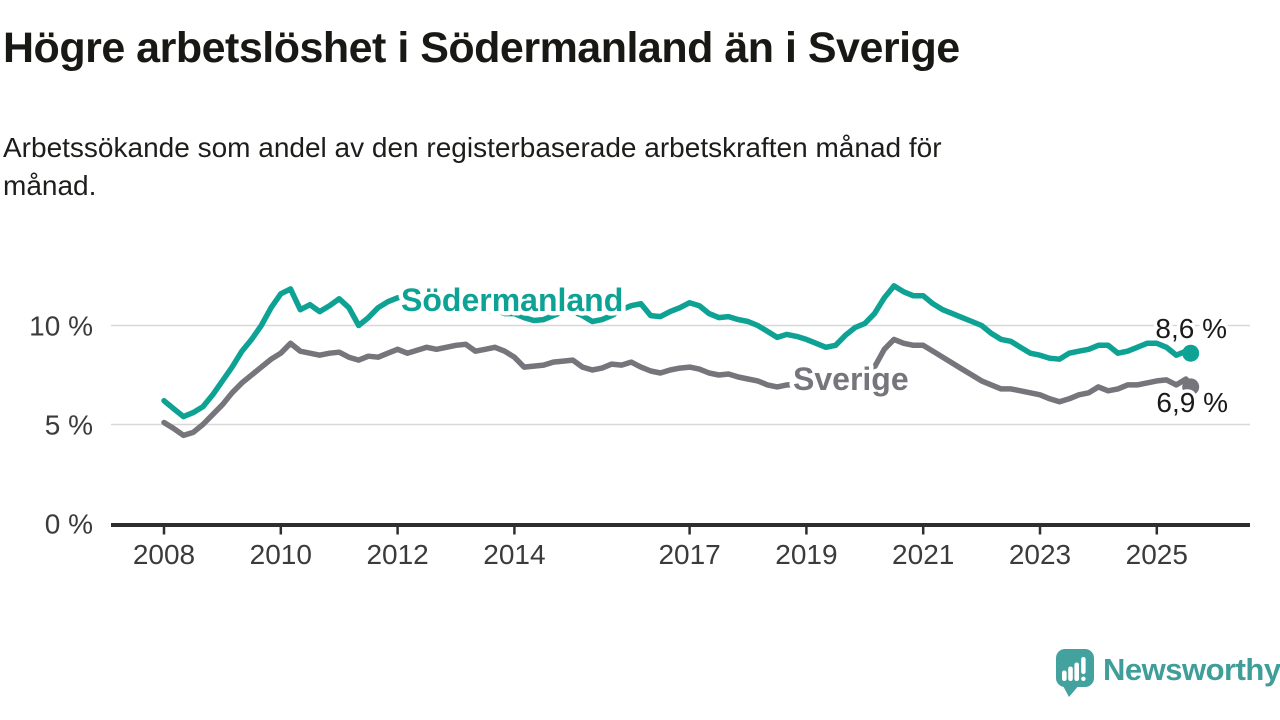  Describe the element at coordinates (281, 554) in the screenshot. I see `x-tick-label: 2010` at that location.